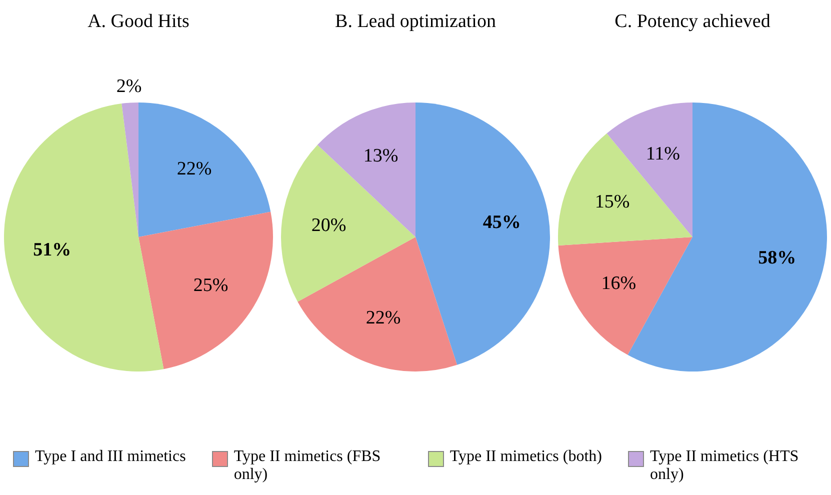 The height and width of the screenshot is (495, 831). I want to click on legend-label: Type II mimetics (HTS only), so click(725, 466).